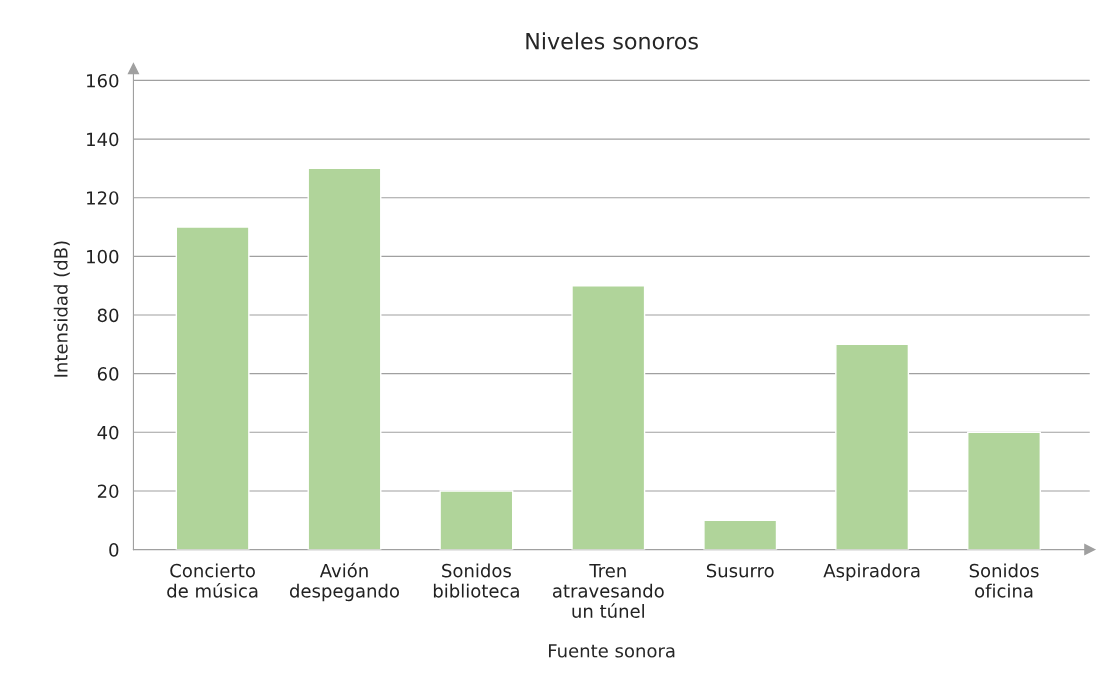 This screenshot has width=1112, height=687. I want to click on y-tick-label: 60, so click(108, 374).